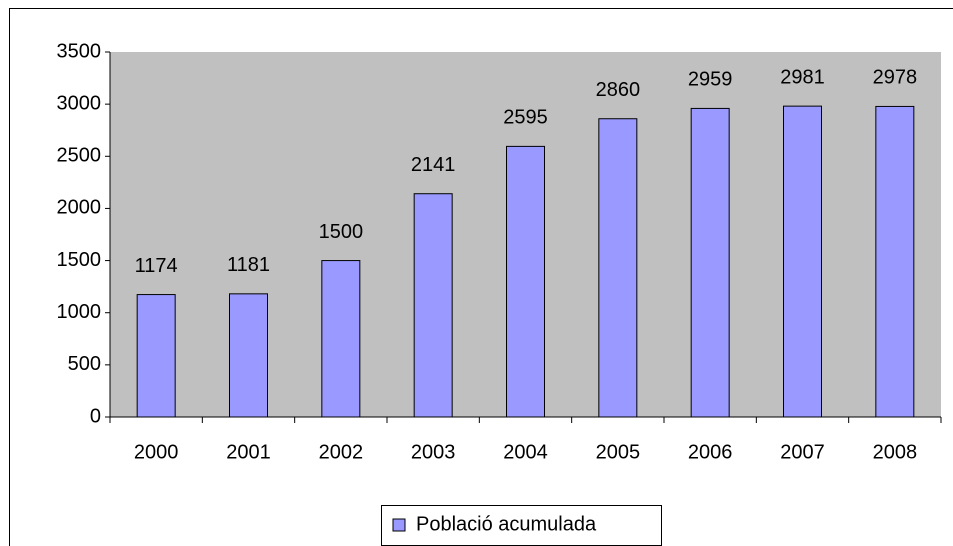  Describe the element at coordinates (156, 452) in the screenshot. I see `x-tick-label: 2000` at that location.